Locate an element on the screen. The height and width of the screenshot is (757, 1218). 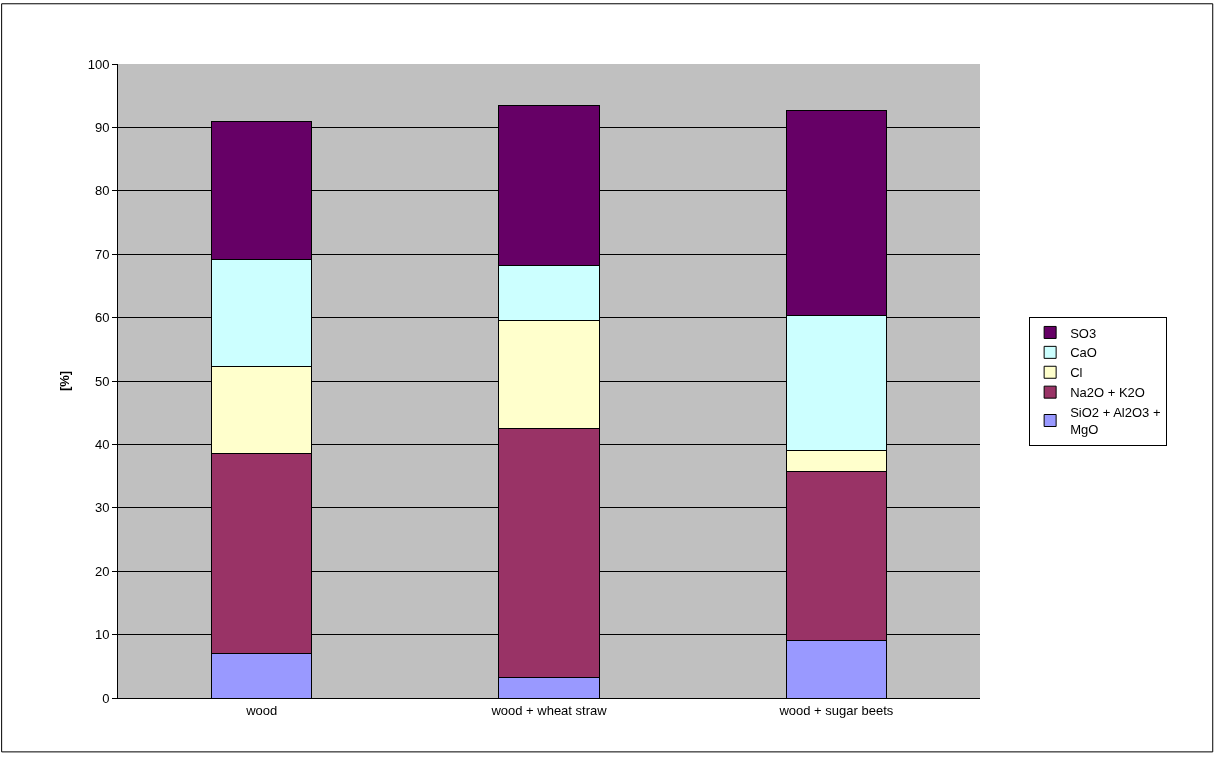
legend-label: Cl is located at coordinates (1076, 373).